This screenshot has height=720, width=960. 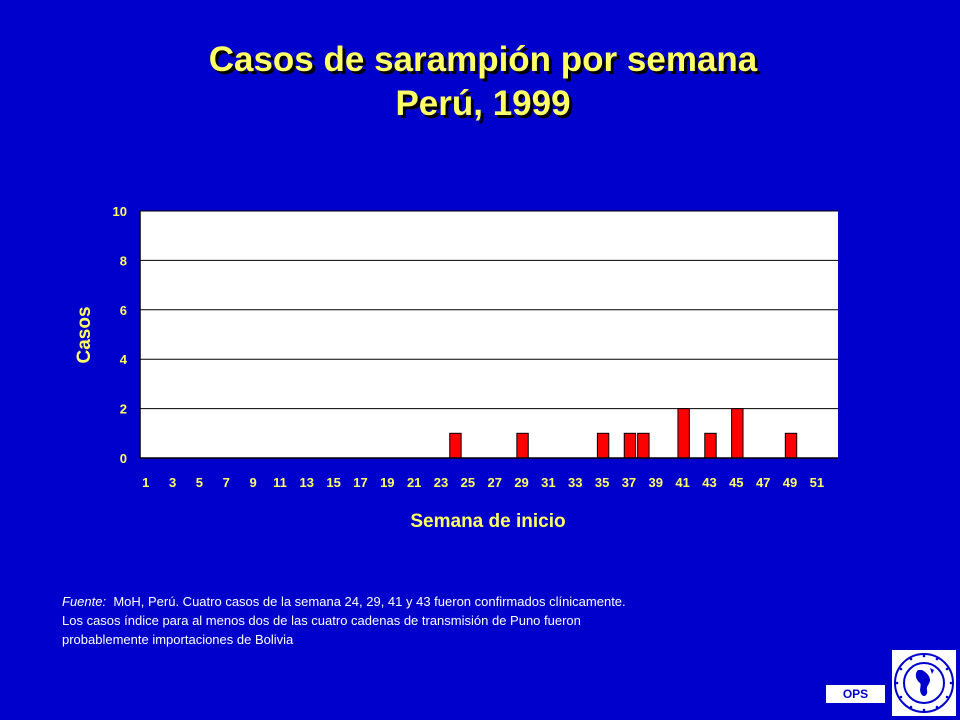 What do you see at coordinates (575, 482) in the screenshot?
I see `x-tick-label-33: 33` at bounding box center [575, 482].